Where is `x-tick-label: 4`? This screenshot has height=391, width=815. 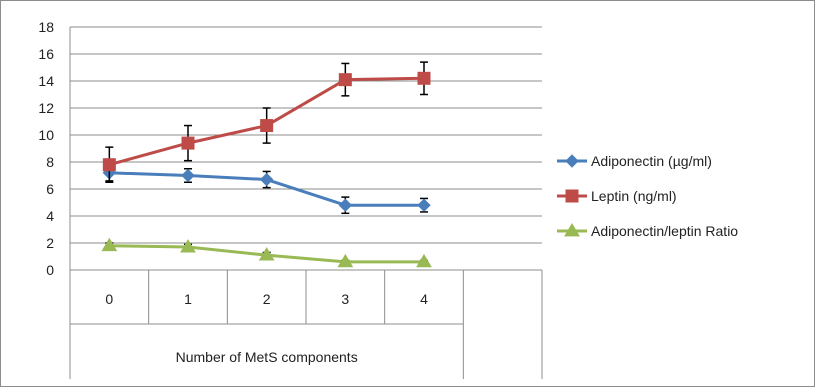
x-tick-label: 4 is located at coordinates (424, 299).